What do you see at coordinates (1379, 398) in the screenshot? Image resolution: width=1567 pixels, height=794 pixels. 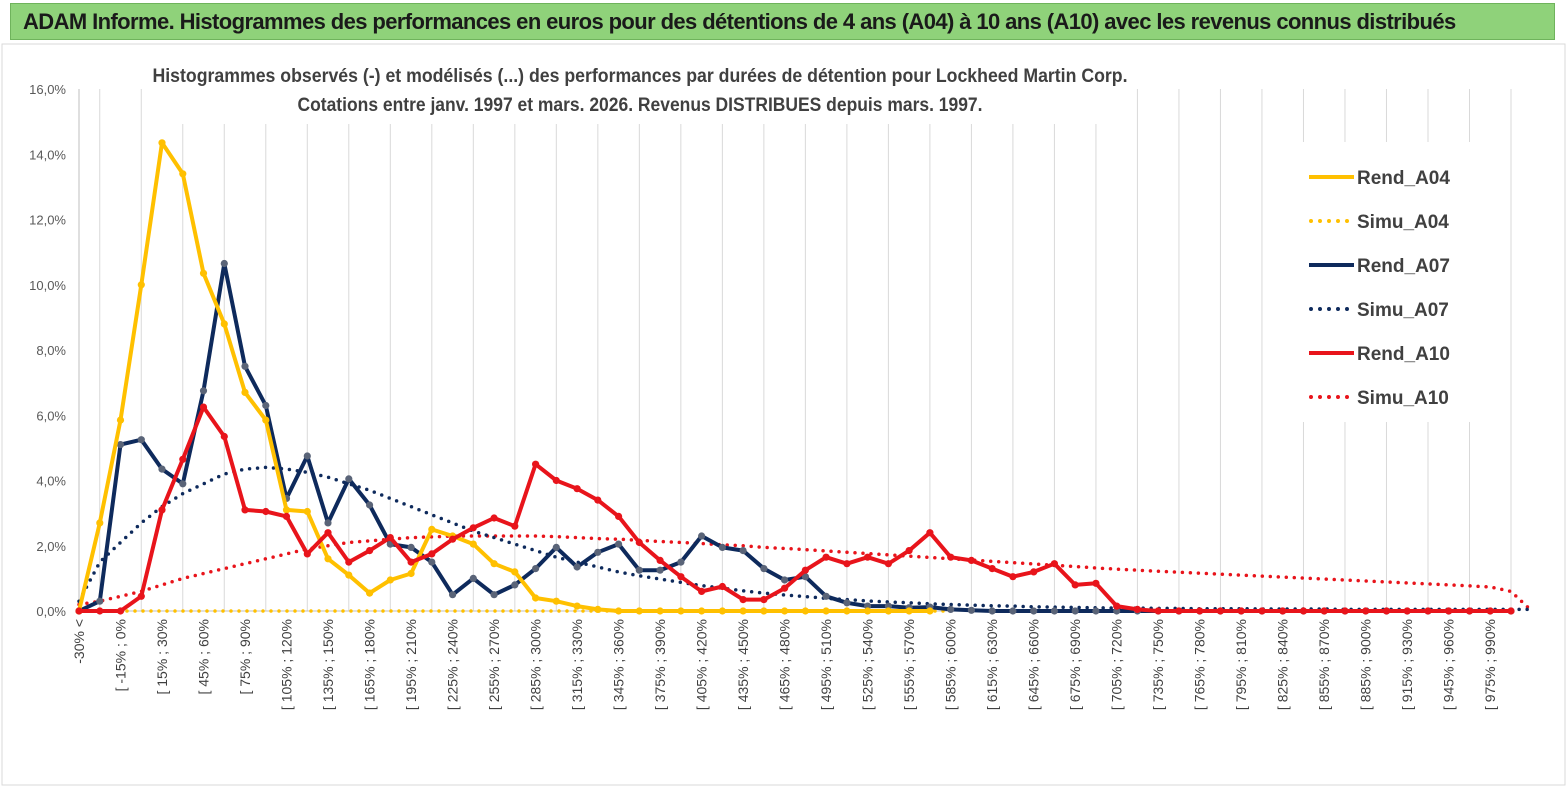 I see `legend-item: Simu_A10` at bounding box center [1379, 398].